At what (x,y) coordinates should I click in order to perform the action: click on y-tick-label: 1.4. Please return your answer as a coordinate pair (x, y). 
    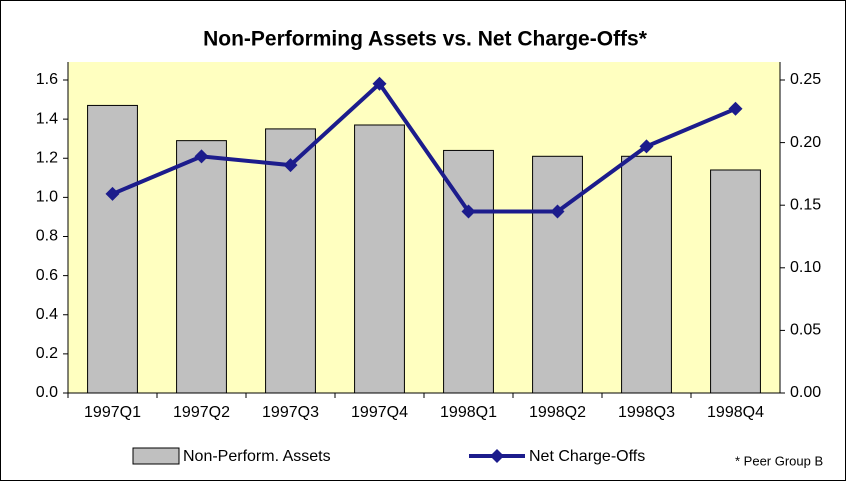
    Looking at the image, I should click on (47, 118).